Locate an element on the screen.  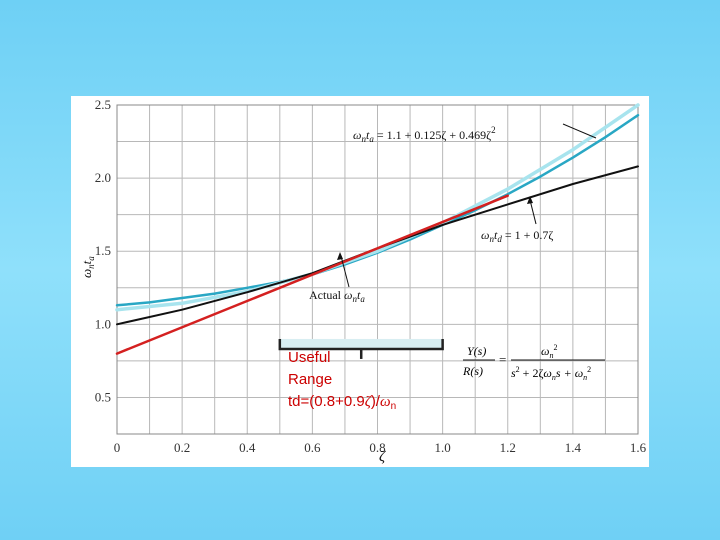
transfer-function: Y(s) R(s) = ωn2 s2 + 2ζωns + ωn2 is located at coordinates (533, 362).